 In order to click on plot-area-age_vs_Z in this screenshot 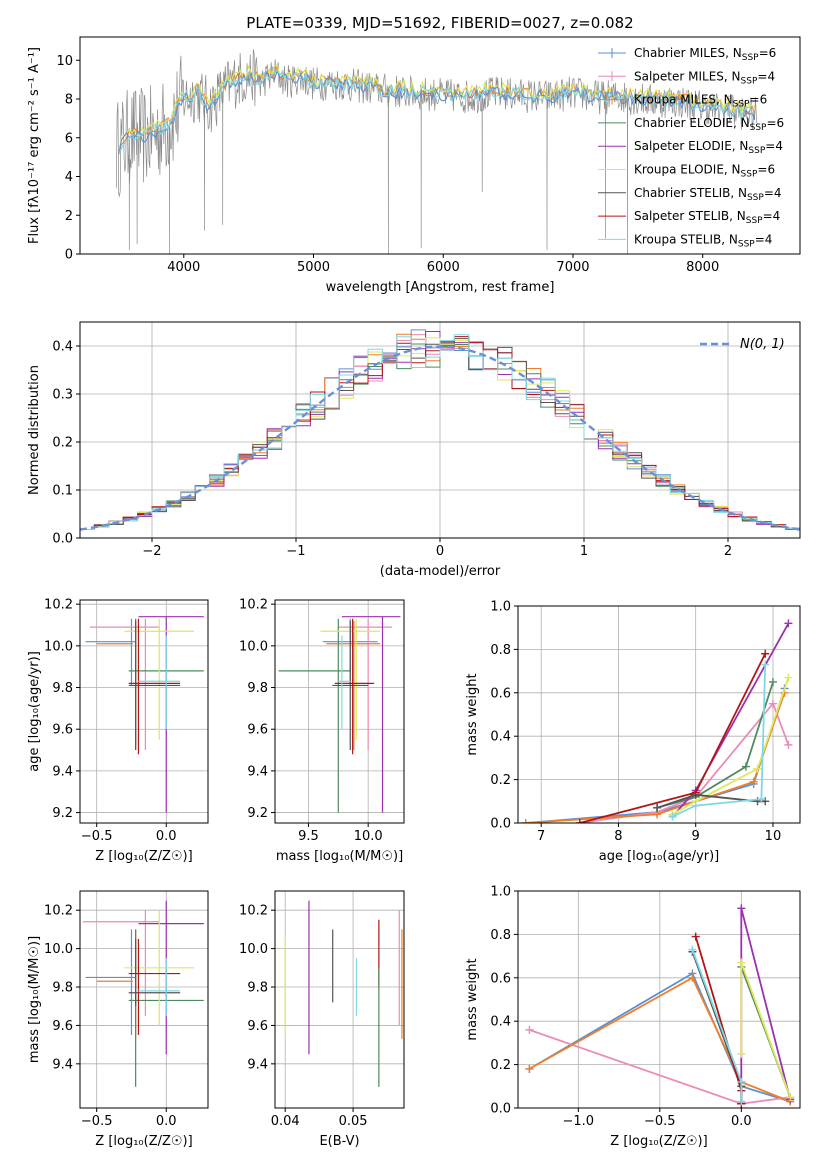, I will do `click(144, 714)`.